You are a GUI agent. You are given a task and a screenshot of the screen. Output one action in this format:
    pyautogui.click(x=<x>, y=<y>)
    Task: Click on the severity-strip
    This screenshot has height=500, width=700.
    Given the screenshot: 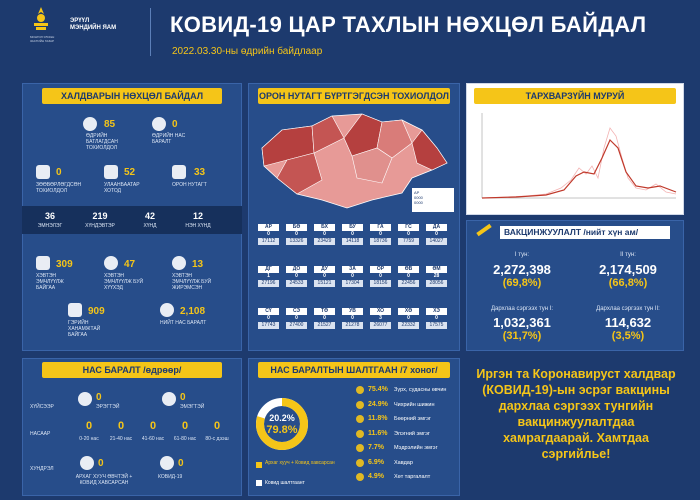 What is the action you would take?
    pyautogui.click(x=132, y=220)
    